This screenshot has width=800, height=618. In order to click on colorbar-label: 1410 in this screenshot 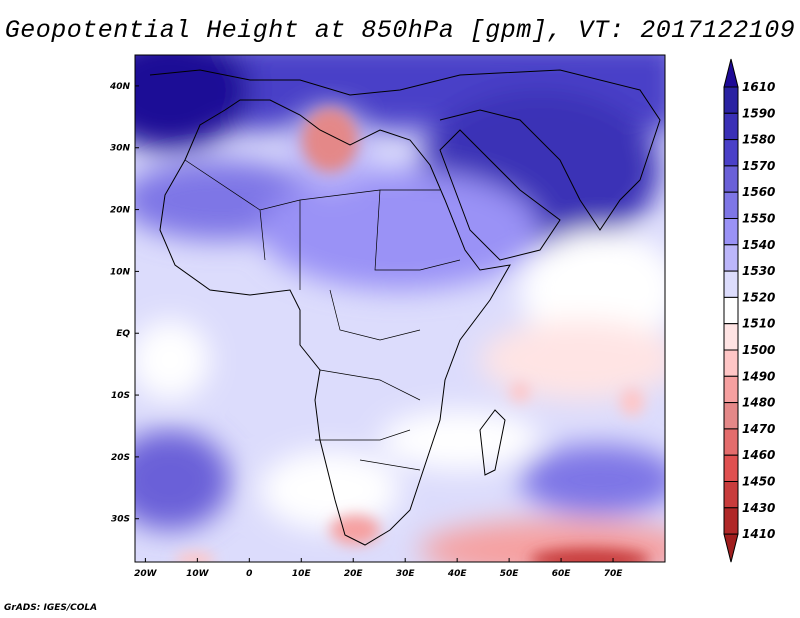, I will do `click(758, 534)`.